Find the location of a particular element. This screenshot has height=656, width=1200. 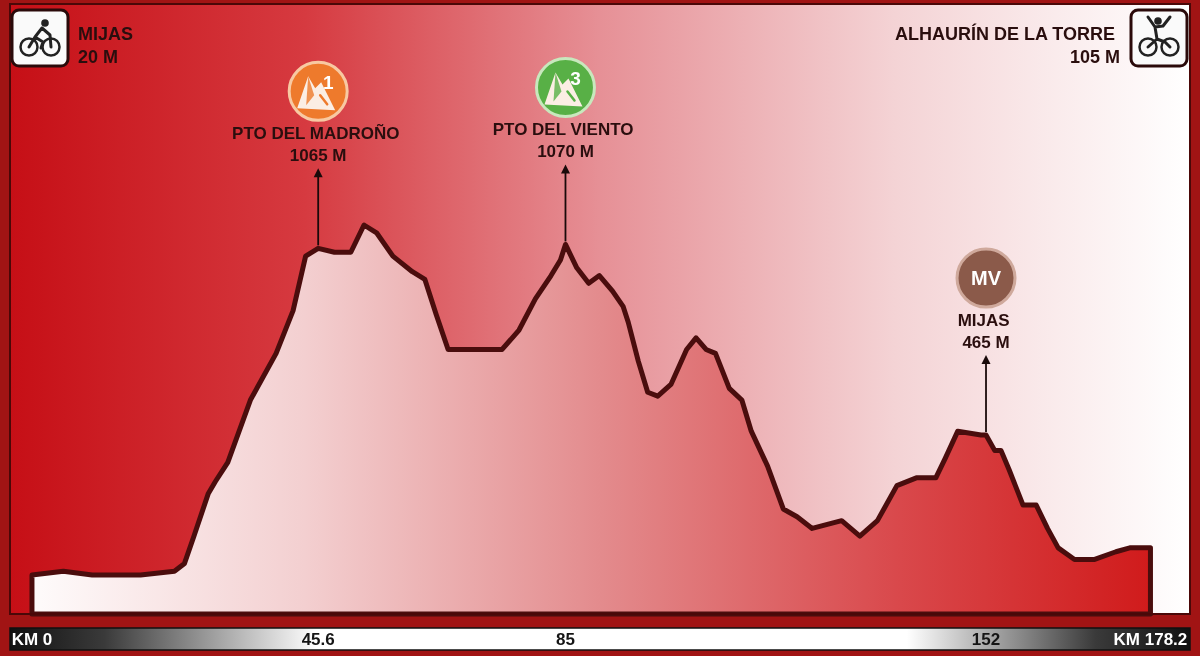

text: 3 is located at coordinates (575, 79).